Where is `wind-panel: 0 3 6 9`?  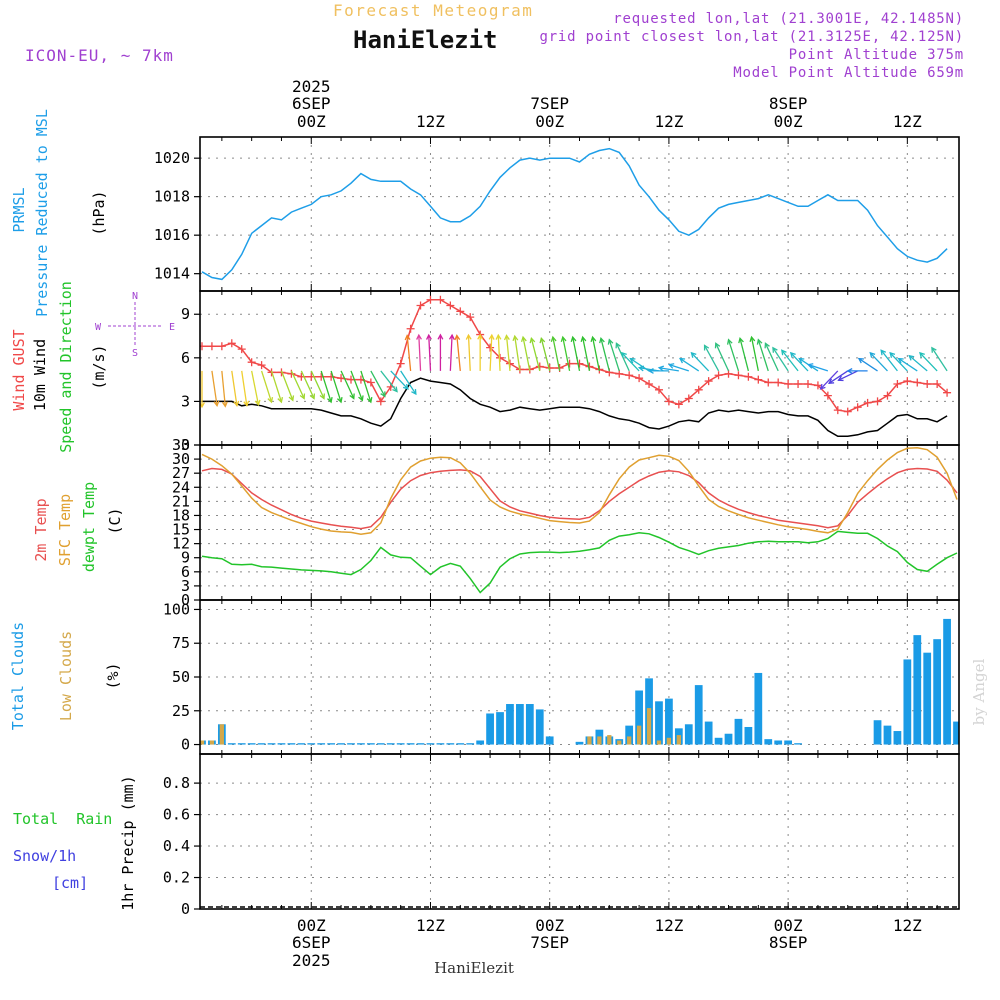 wind-panel: 0 3 6 9 is located at coordinates (570, 372).